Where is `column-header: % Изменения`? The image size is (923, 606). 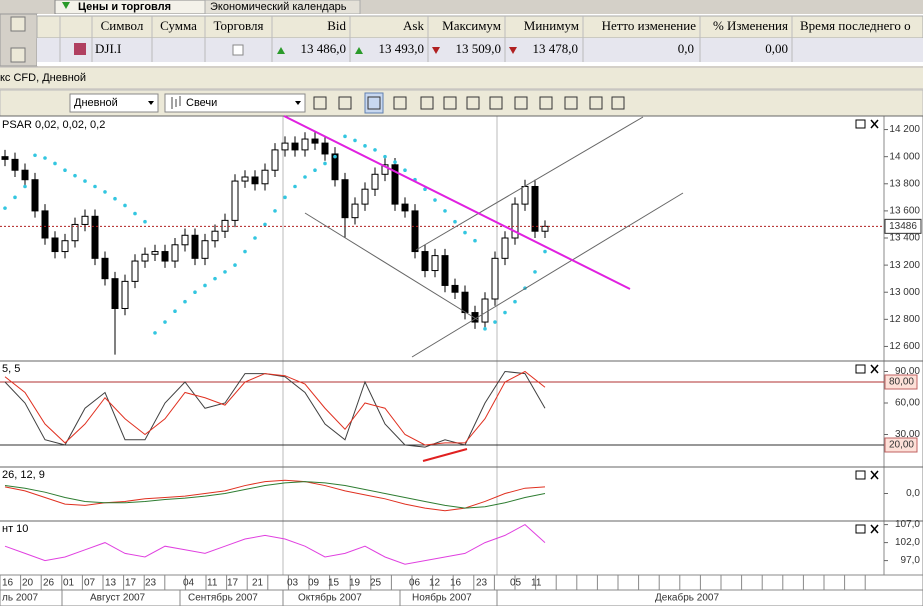
column-header: % Изменения is located at coordinates (750, 25).